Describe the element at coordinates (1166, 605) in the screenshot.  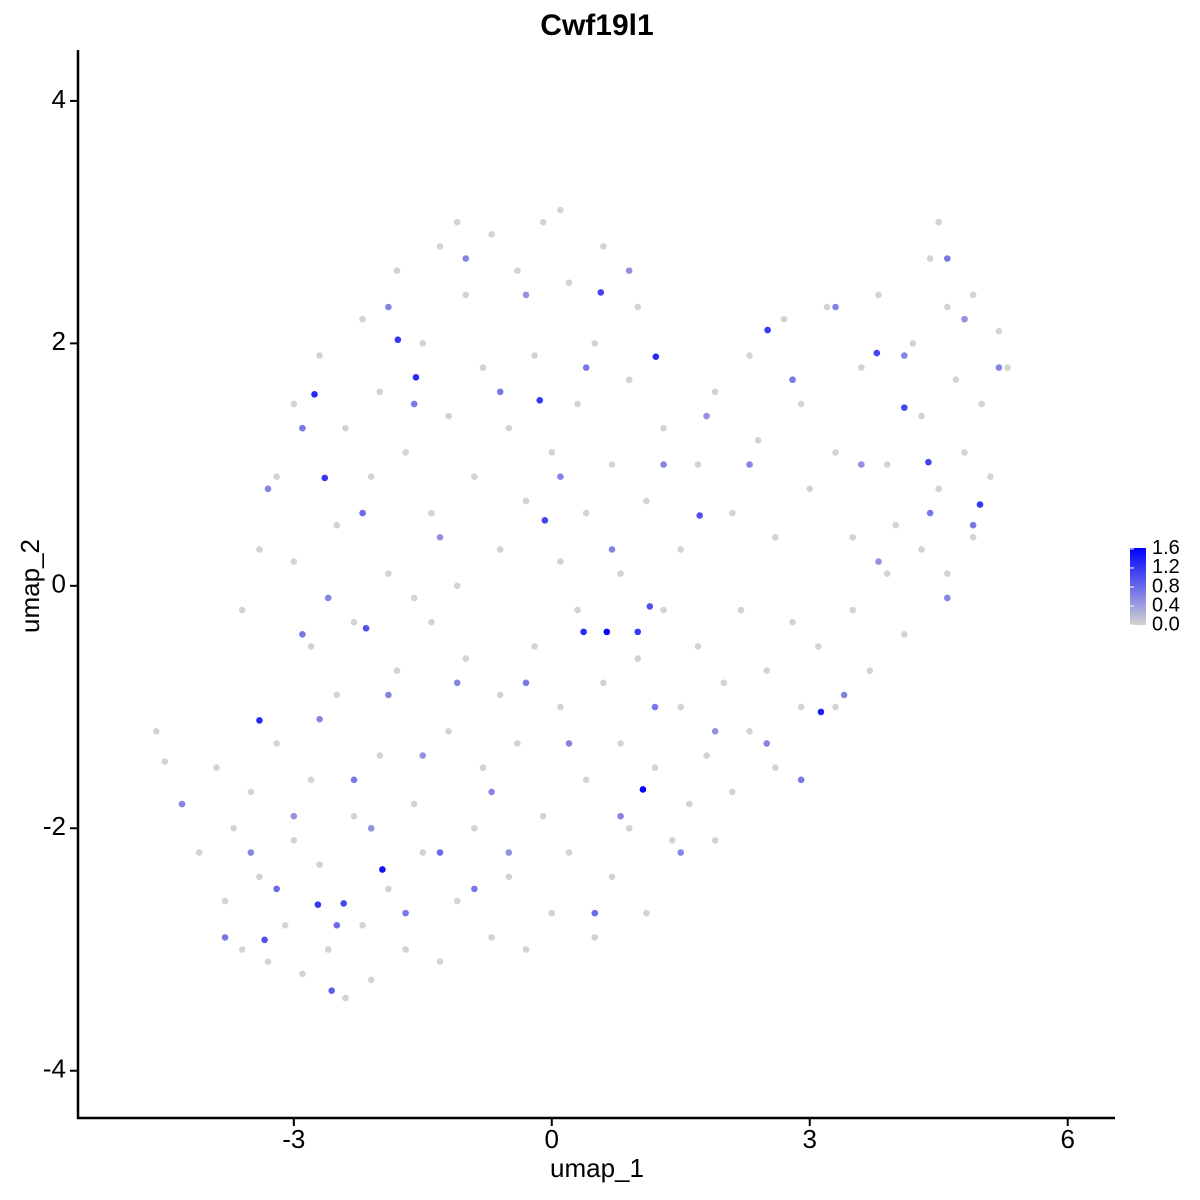
I see `colorbar-tick-label: 0.4` at that location.